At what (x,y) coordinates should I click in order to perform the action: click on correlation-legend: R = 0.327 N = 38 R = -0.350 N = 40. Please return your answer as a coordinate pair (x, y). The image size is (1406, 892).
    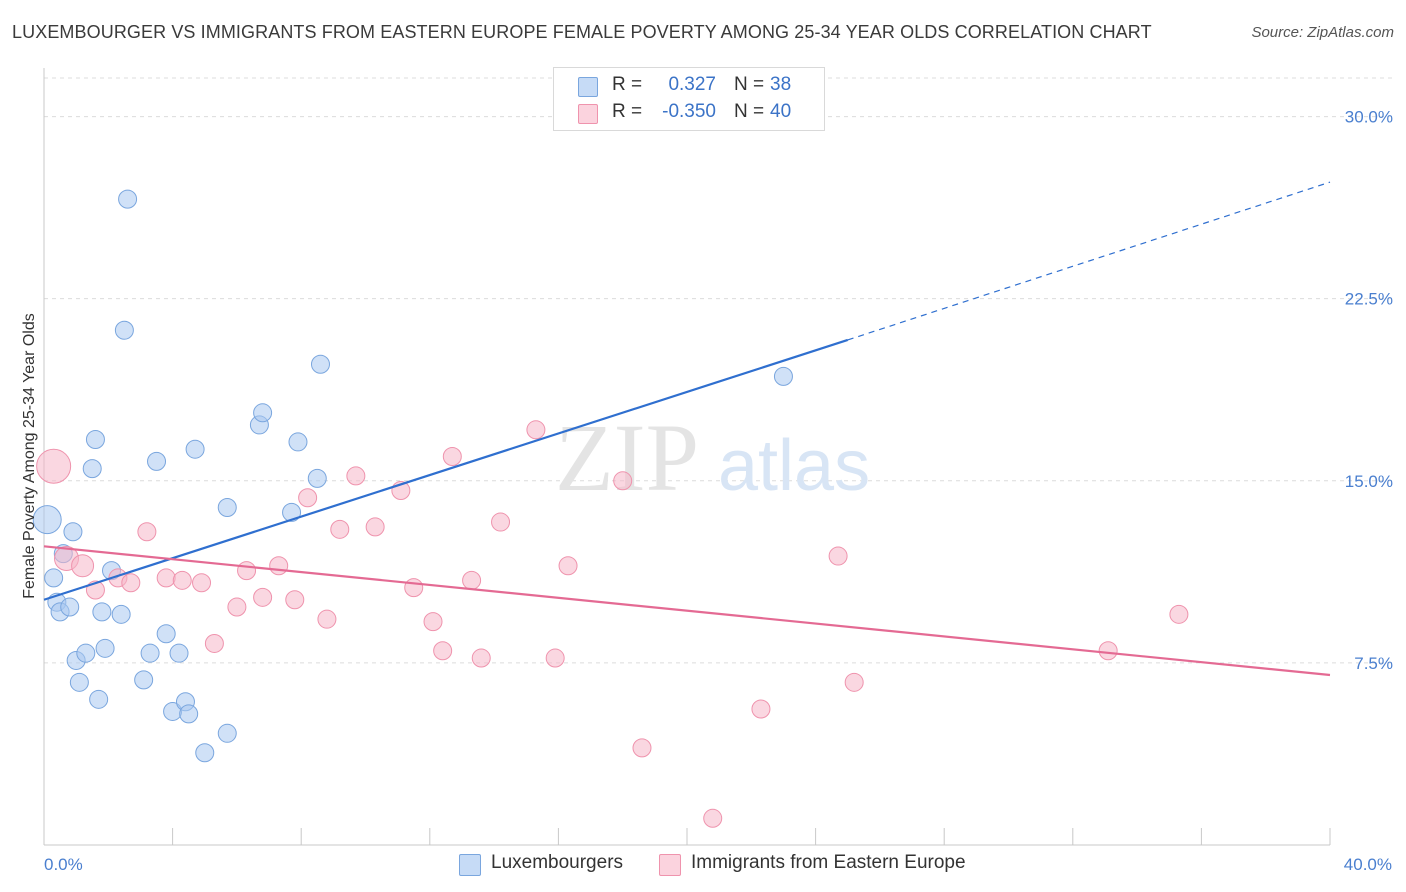
    Looking at the image, I should click on (689, 99).